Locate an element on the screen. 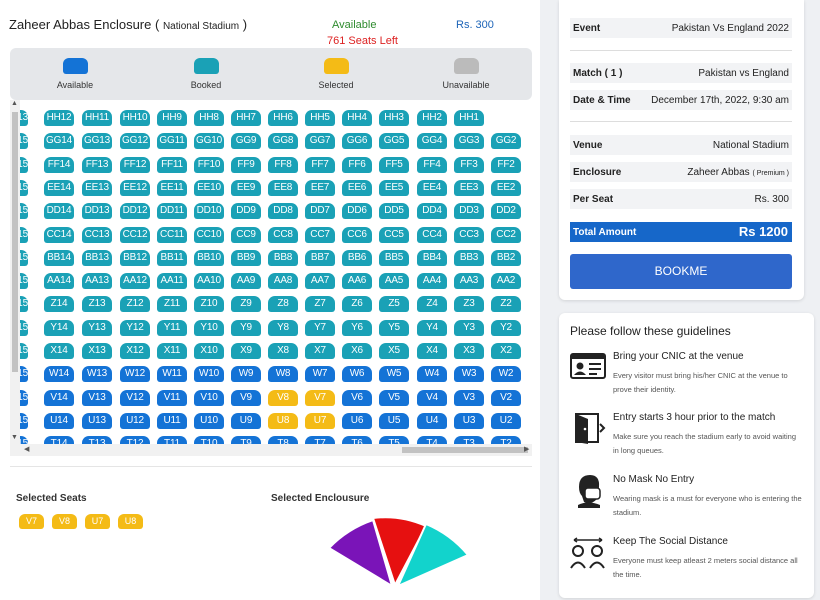 This screenshot has width=820, height=600. enclosure-row: Enclosure Zaheer Abbas ( Premium ) is located at coordinates (681, 172).